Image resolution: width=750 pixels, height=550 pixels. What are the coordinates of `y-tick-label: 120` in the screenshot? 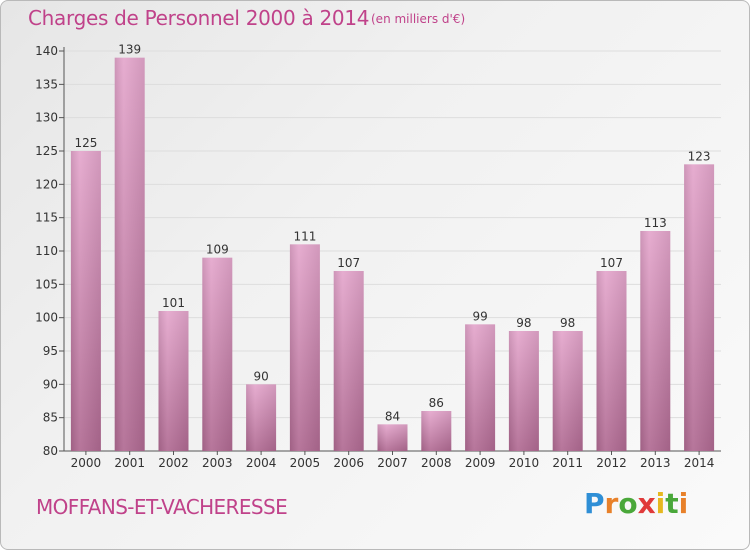 It's located at (46, 184).